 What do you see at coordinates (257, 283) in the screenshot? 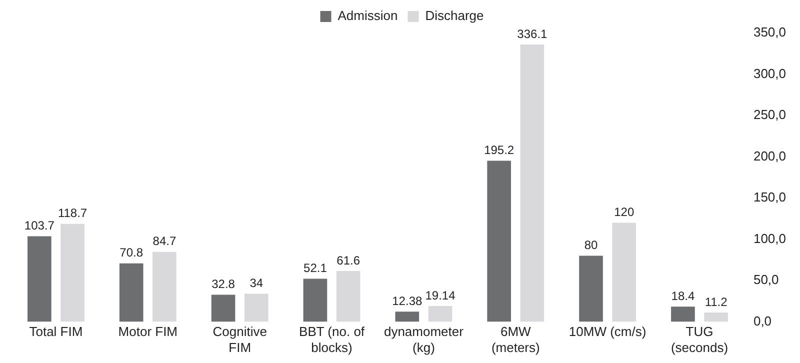
I see `data-label: 34` at bounding box center [257, 283].